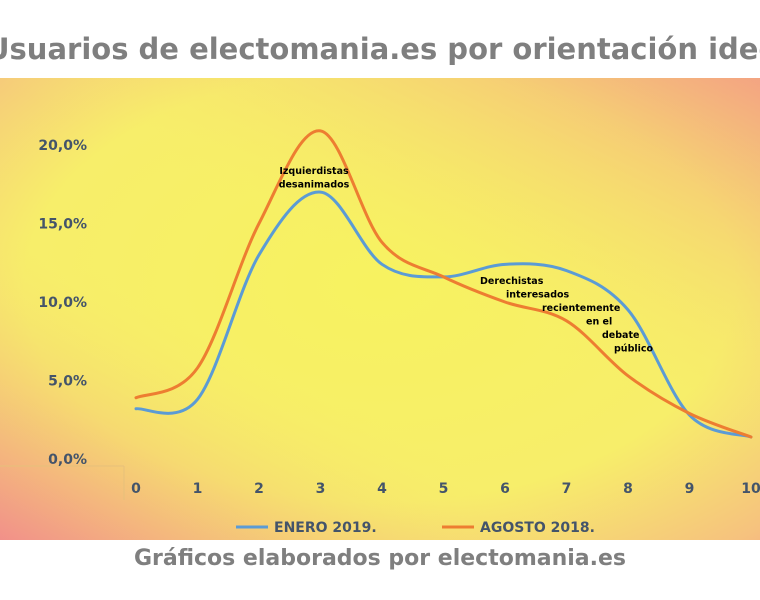  Describe the element at coordinates (505, 489) in the screenshot. I see `x-tick-label: 6` at that location.